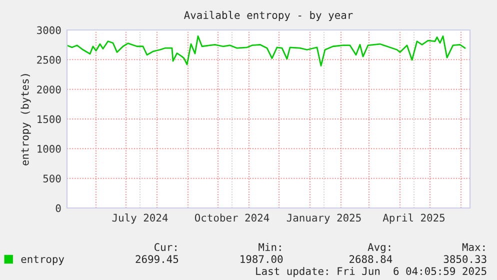 This screenshot has width=497, height=280. What do you see at coordinates (49, 30) in the screenshot?
I see `y-tick-label: 3000` at bounding box center [49, 30].